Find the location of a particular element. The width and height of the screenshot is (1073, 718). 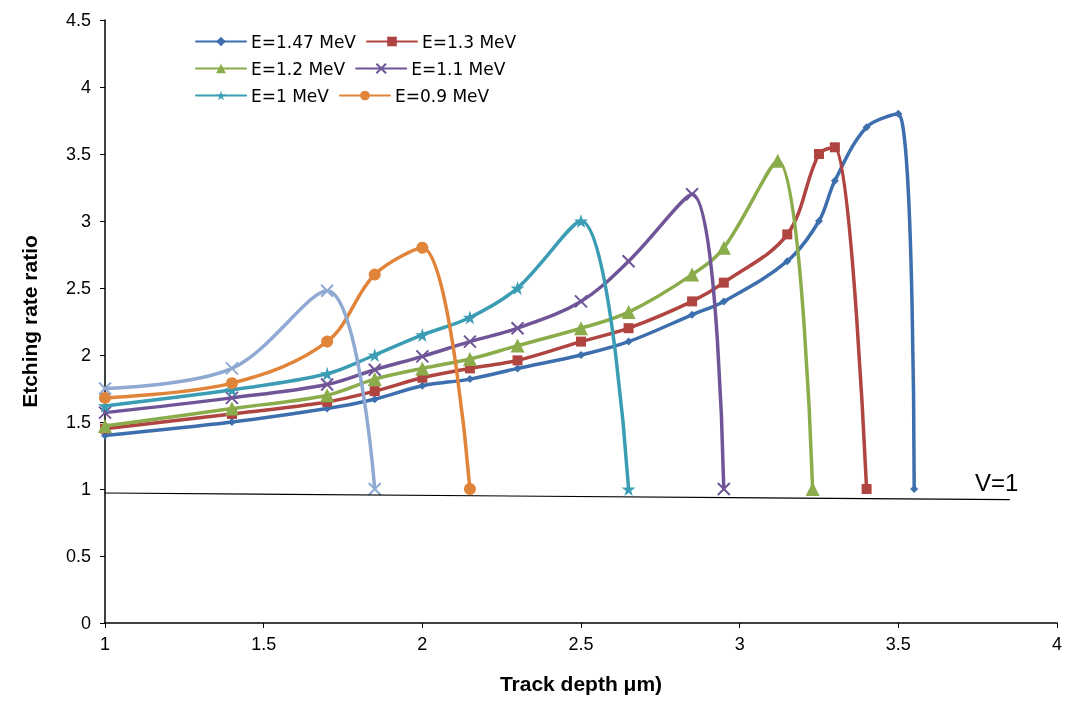

x-tick-label: 1 is located at coordinates (105, 644).